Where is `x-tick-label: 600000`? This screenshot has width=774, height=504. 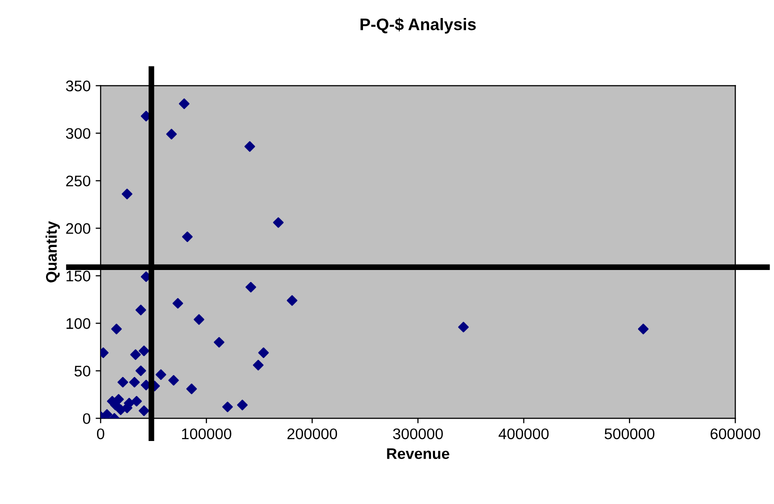
x-tick-label: 600000 is located at coordinates (735, 434).